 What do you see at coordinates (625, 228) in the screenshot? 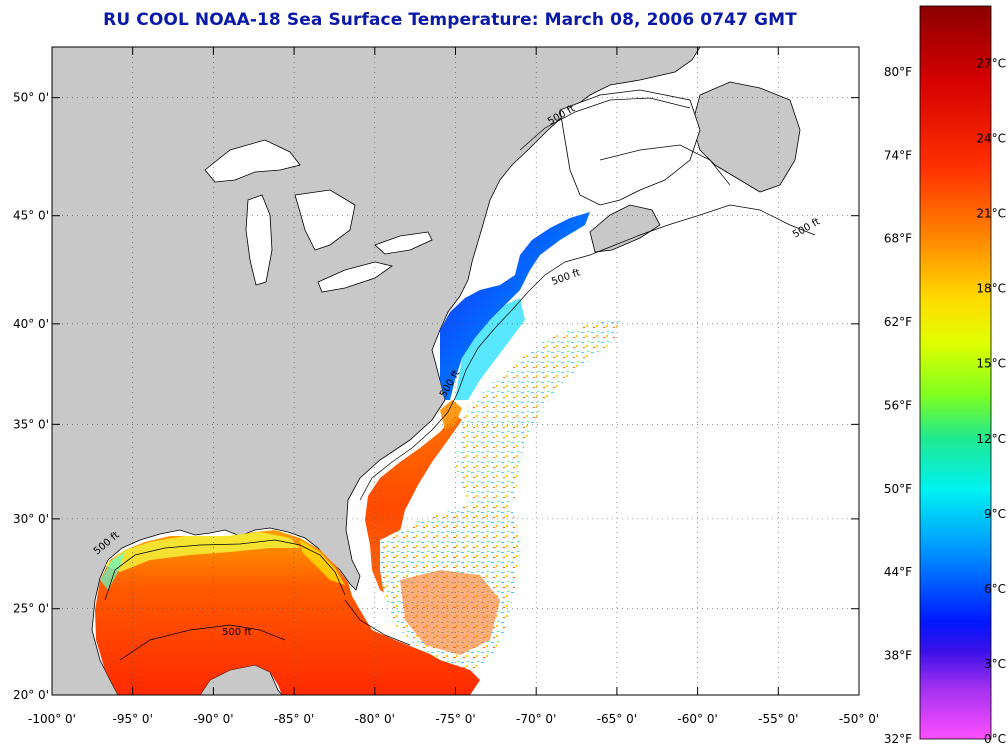
I see `land-nova-scotia` at bounding box center [625, 228].